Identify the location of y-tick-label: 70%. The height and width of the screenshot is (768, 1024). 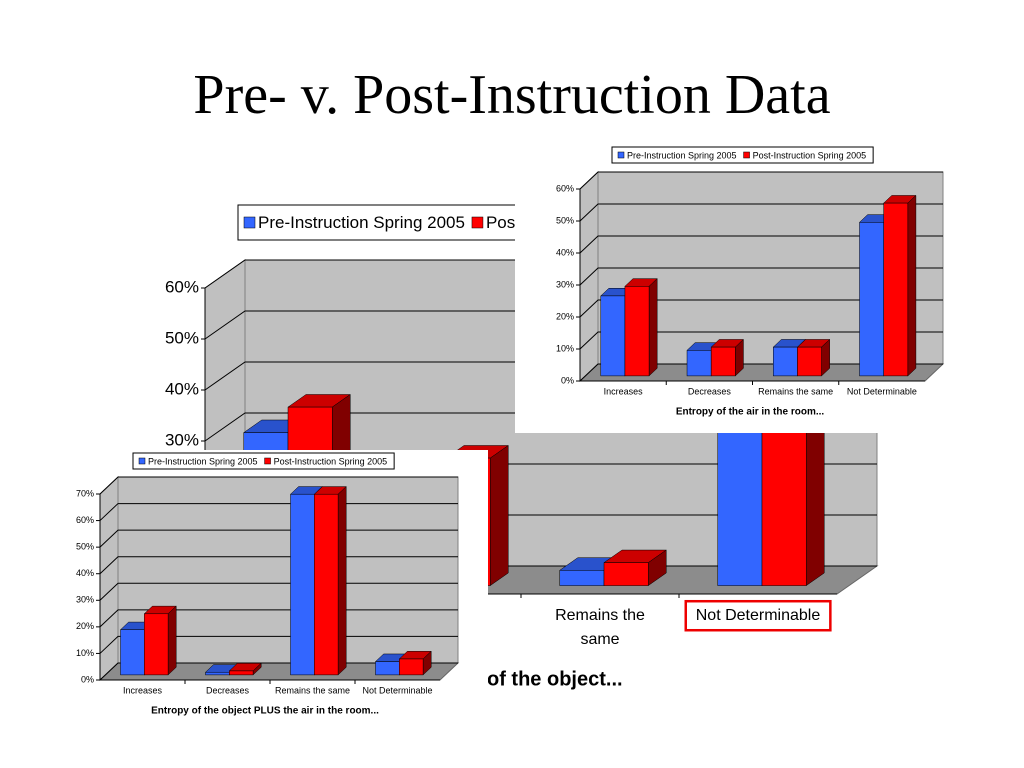
(85, 493).